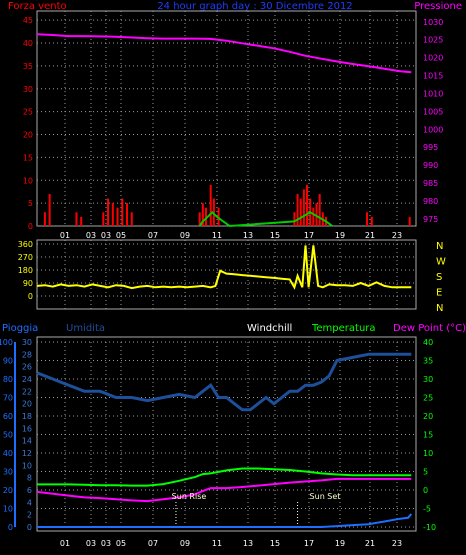 The width and height of the screenshot is (466, 555). Describe the element at coordinates (25, 270) in the screenshot. I see `direction-ytick-label: 180` at that location.